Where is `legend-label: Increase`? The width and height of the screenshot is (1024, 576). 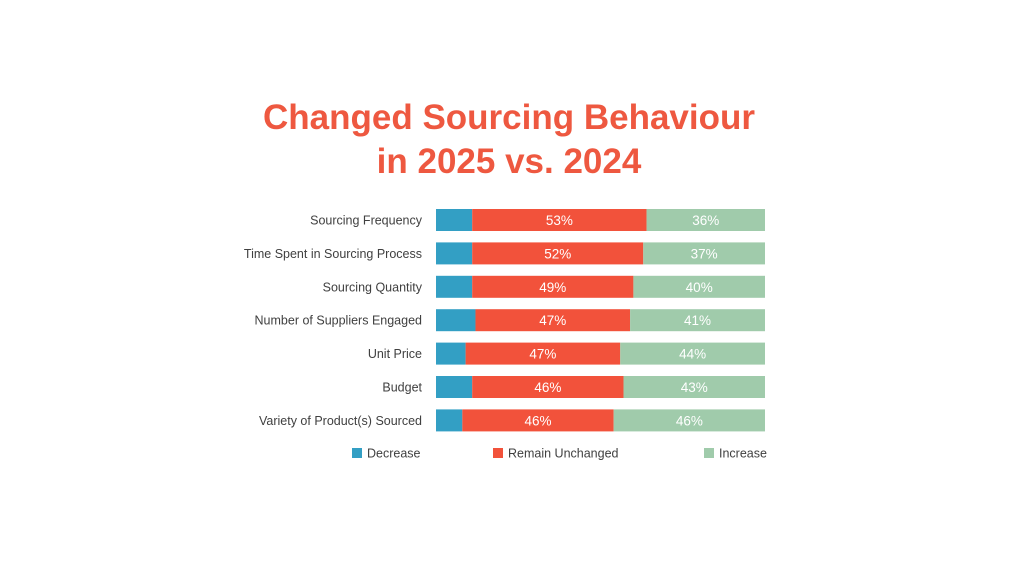
legend-label: Increase is located at coordinates (743, 454).